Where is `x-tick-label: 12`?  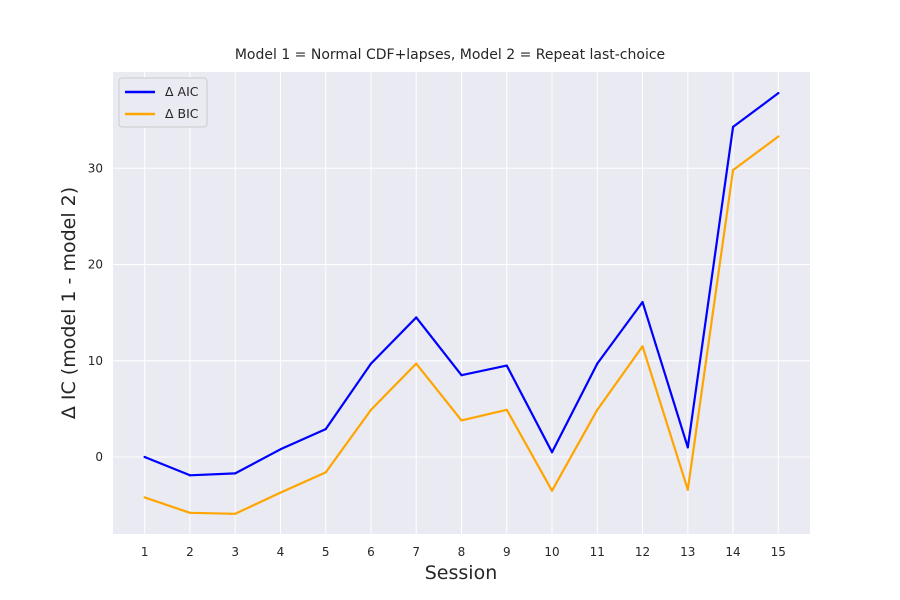
x-tick-label: 12 is located at coordinates (642, 552).